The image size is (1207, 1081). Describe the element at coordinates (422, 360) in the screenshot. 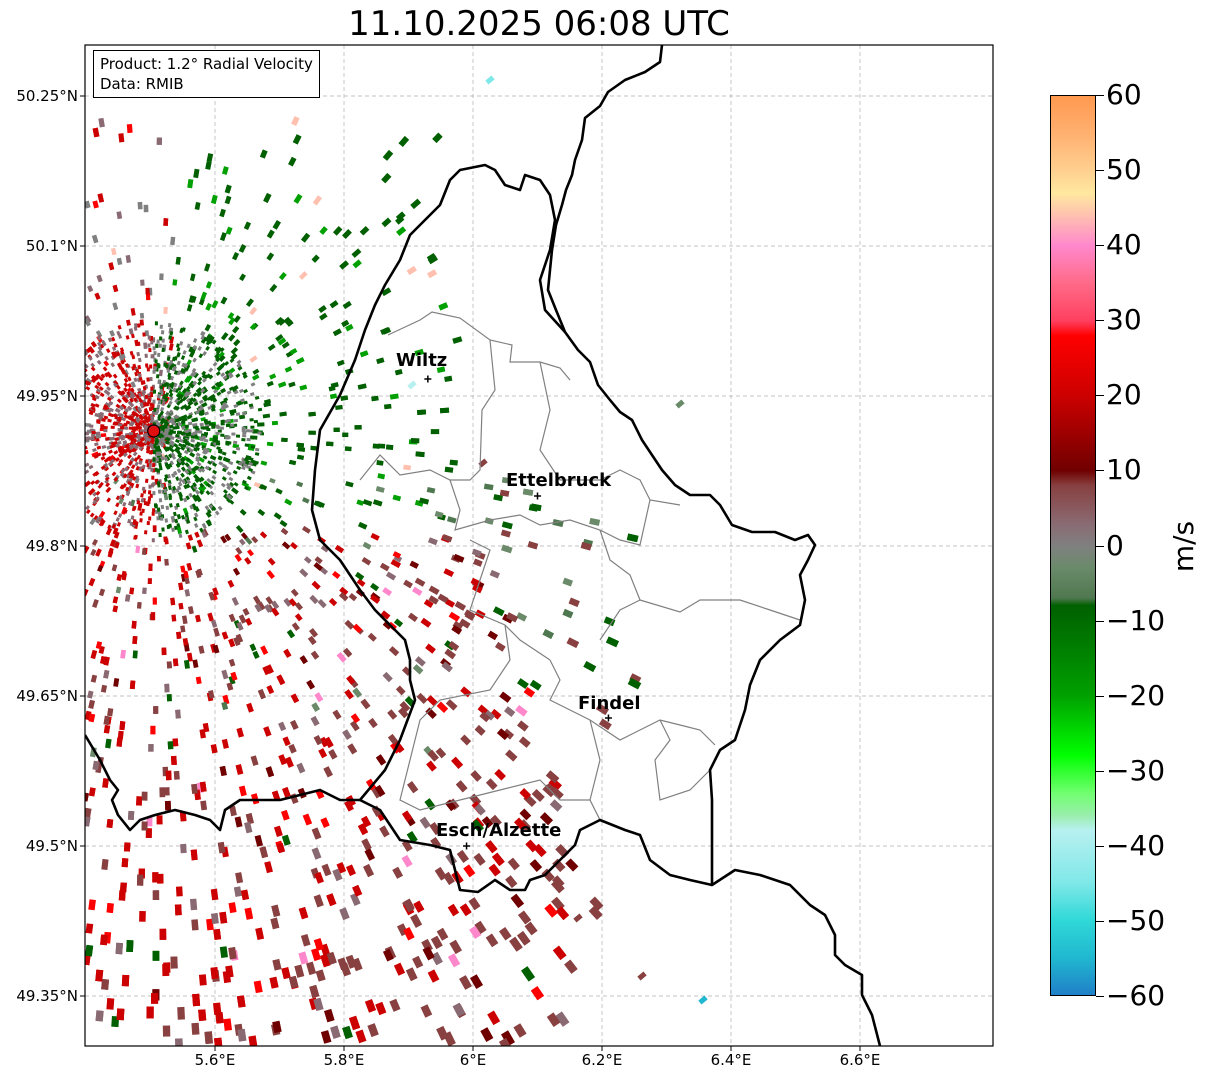

I see `city-label-wiltz: Wiltz` at that location.